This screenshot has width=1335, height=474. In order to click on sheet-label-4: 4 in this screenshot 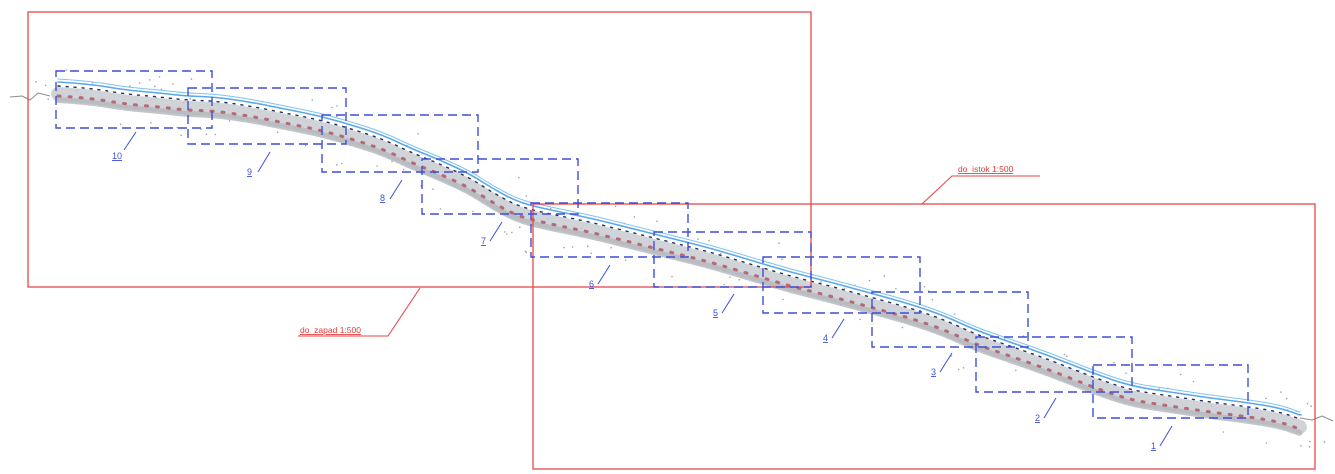, I will do `click(825, 338)`.